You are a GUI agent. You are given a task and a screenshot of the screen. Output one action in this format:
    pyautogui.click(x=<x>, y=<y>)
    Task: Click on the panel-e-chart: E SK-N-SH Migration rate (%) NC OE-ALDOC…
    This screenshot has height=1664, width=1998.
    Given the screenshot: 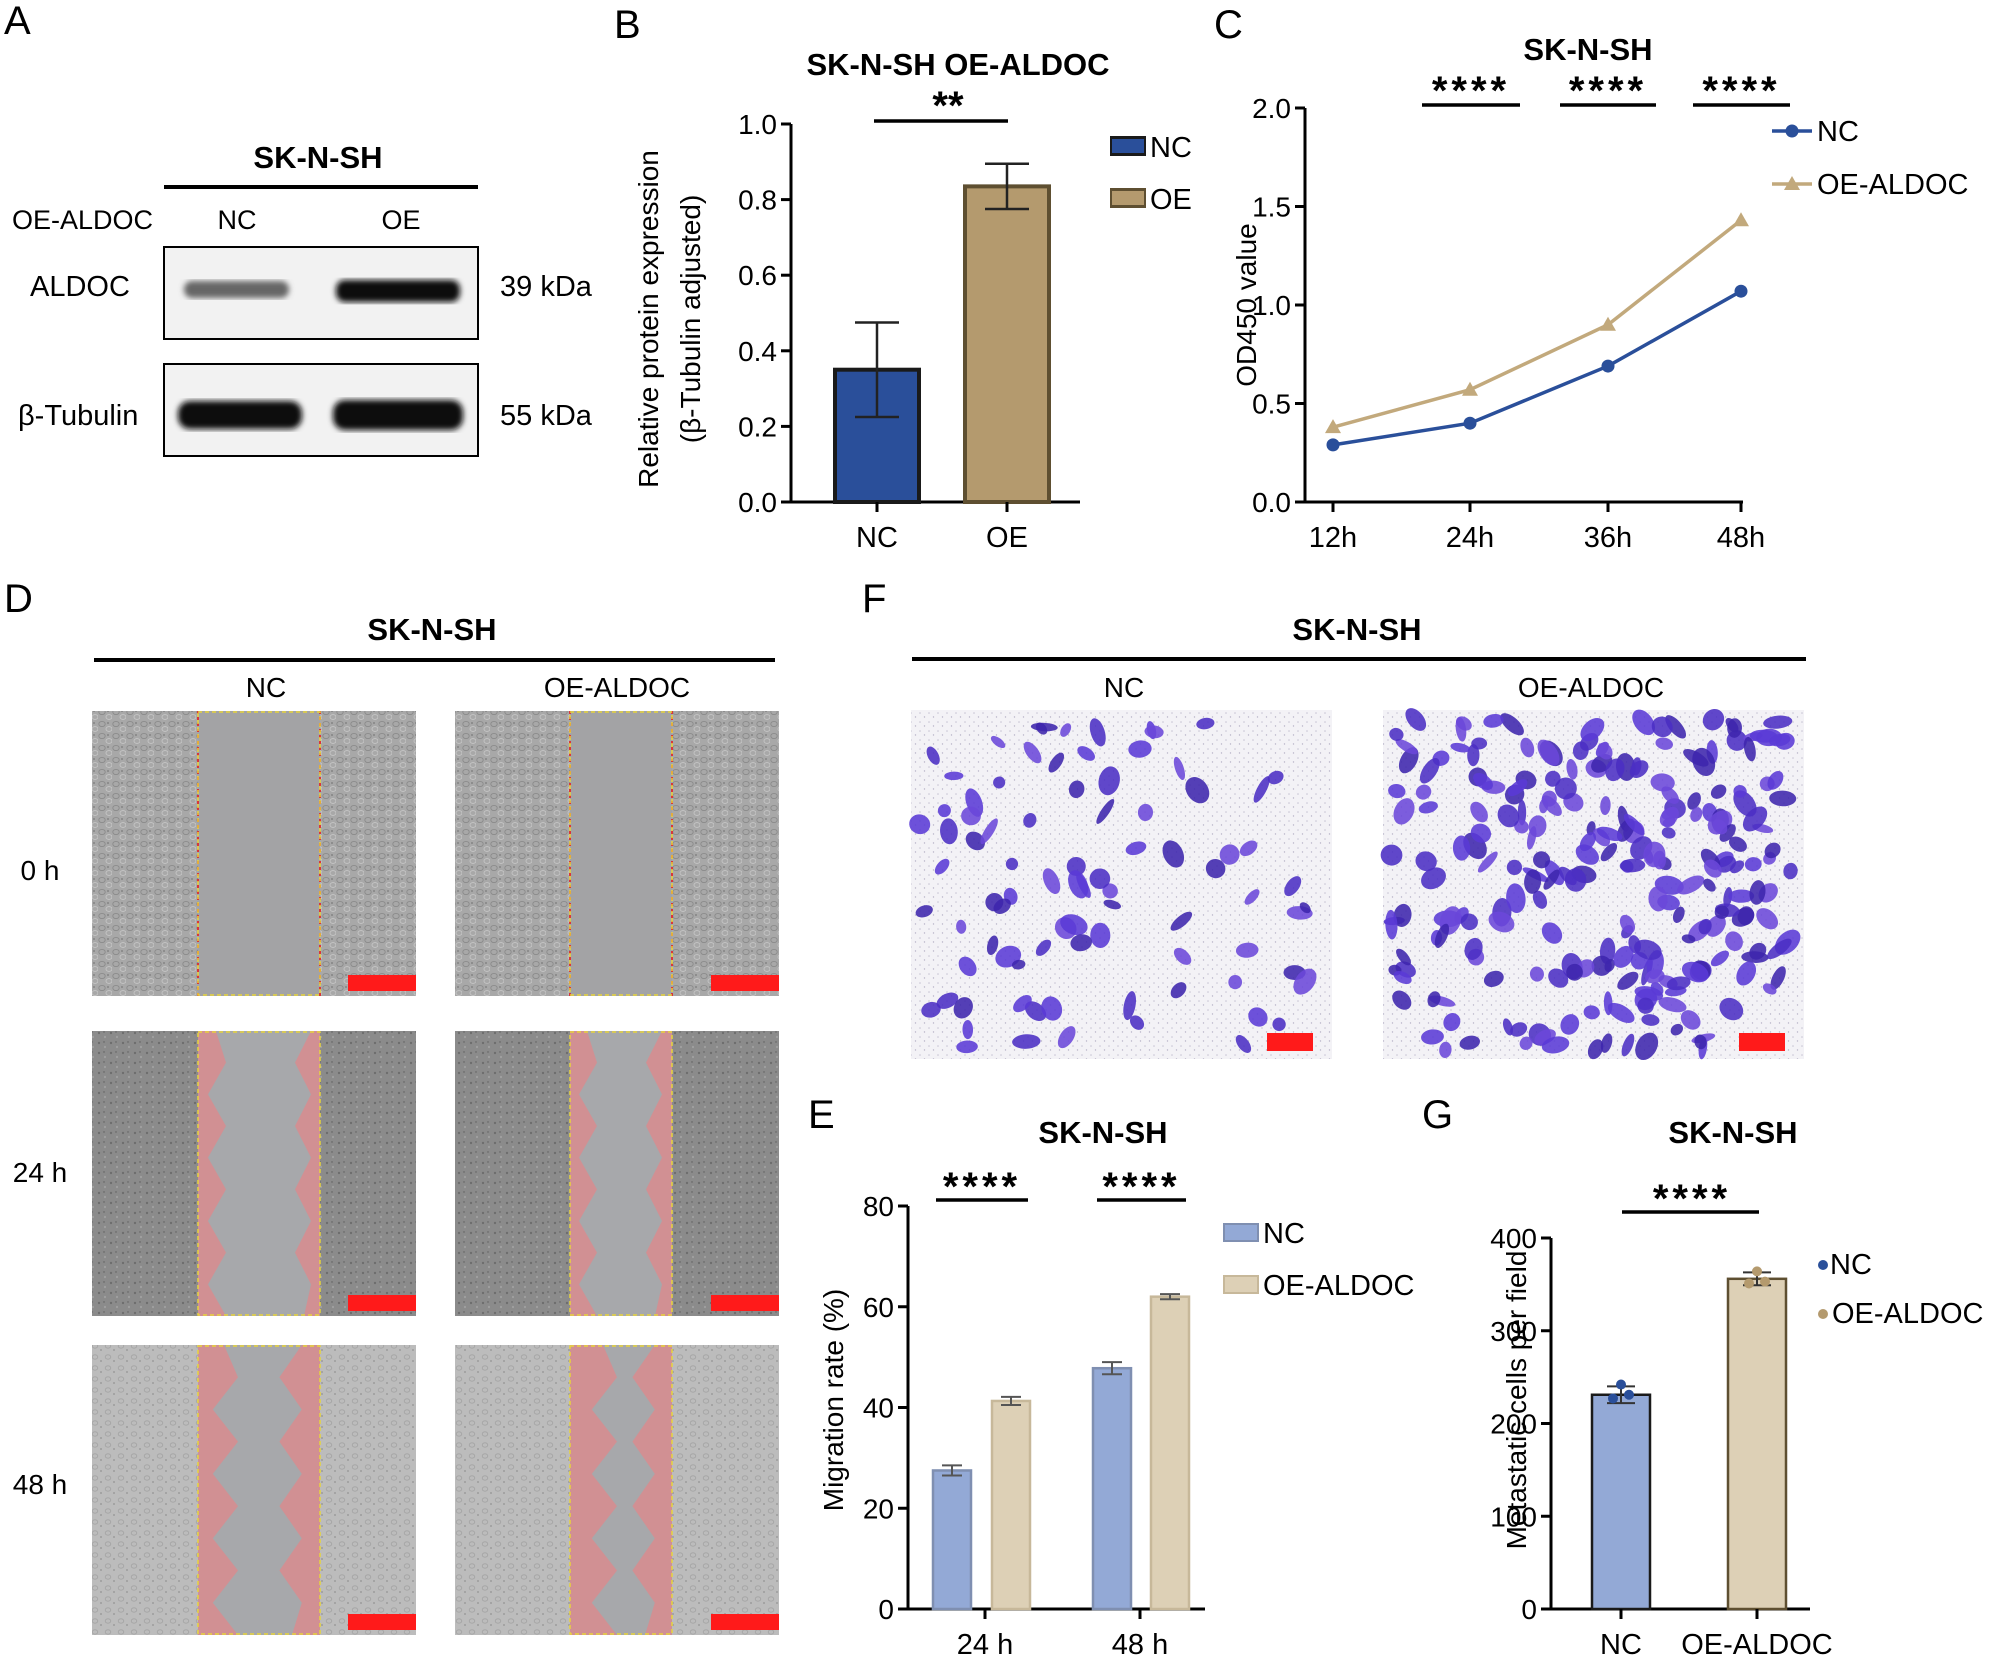 What is the action you would take?
    pyautogui.click(x=1111, y=1377)
    